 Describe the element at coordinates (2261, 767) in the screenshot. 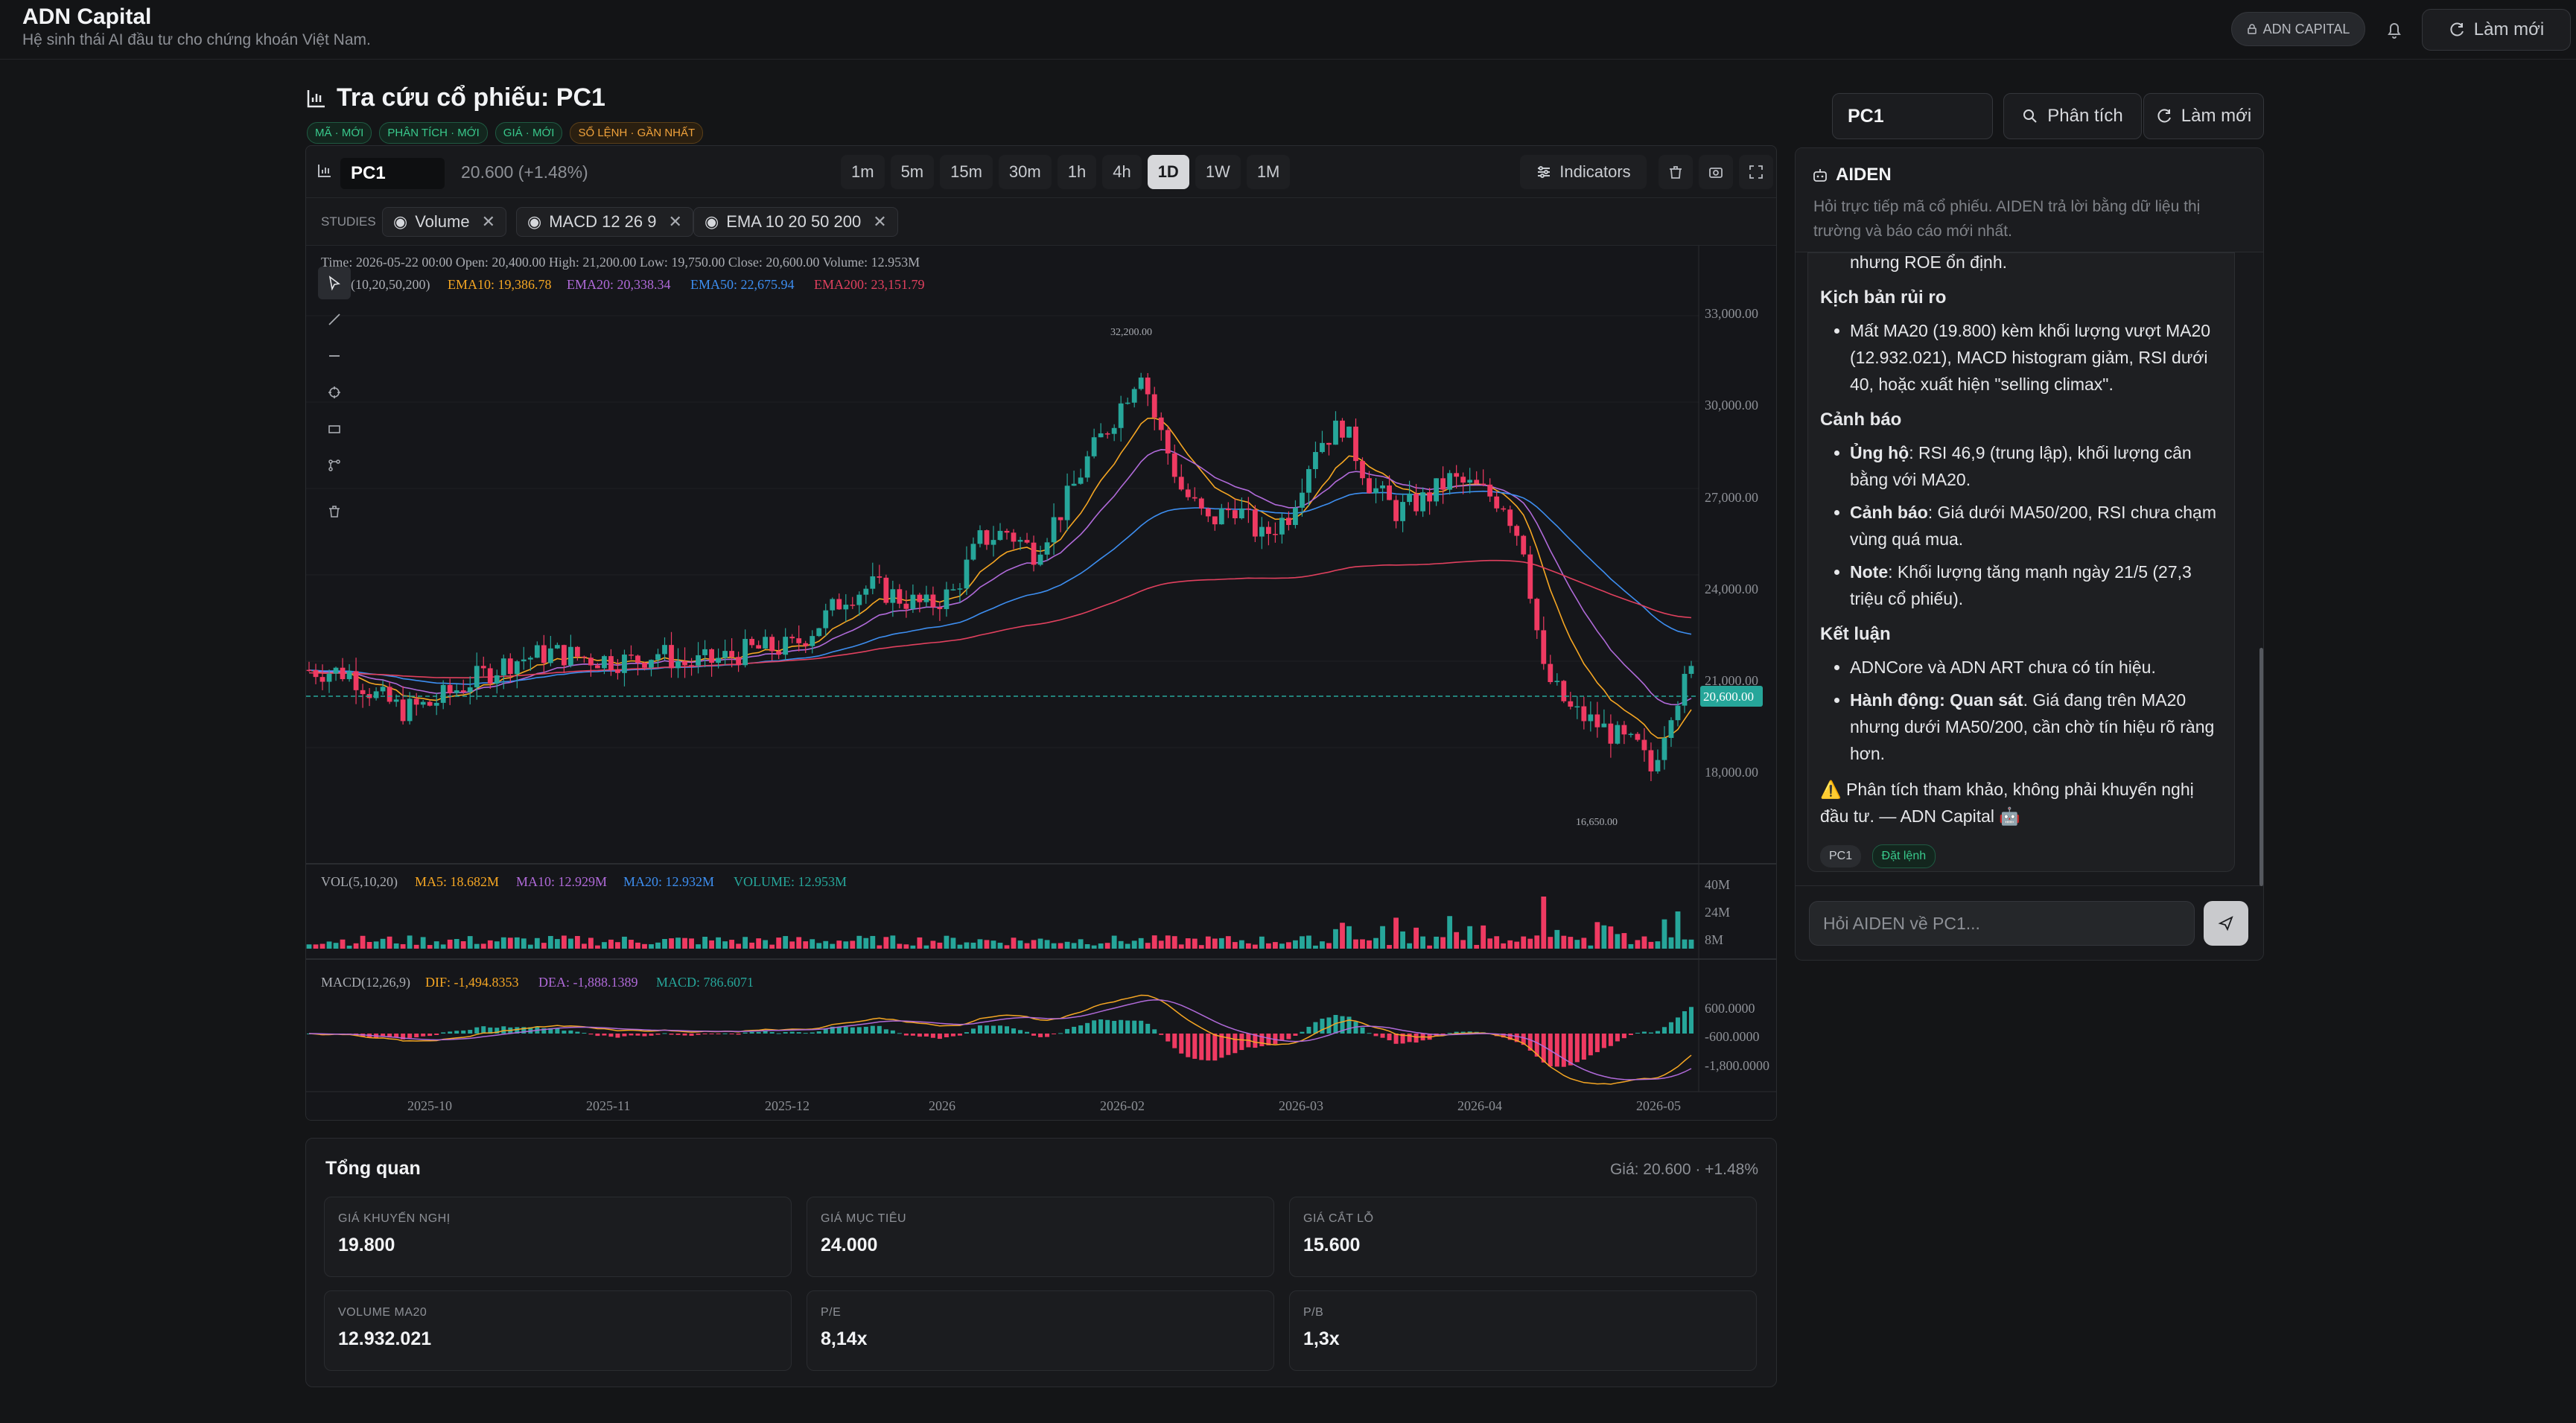

I see `aiden-scrollbar` at that location.